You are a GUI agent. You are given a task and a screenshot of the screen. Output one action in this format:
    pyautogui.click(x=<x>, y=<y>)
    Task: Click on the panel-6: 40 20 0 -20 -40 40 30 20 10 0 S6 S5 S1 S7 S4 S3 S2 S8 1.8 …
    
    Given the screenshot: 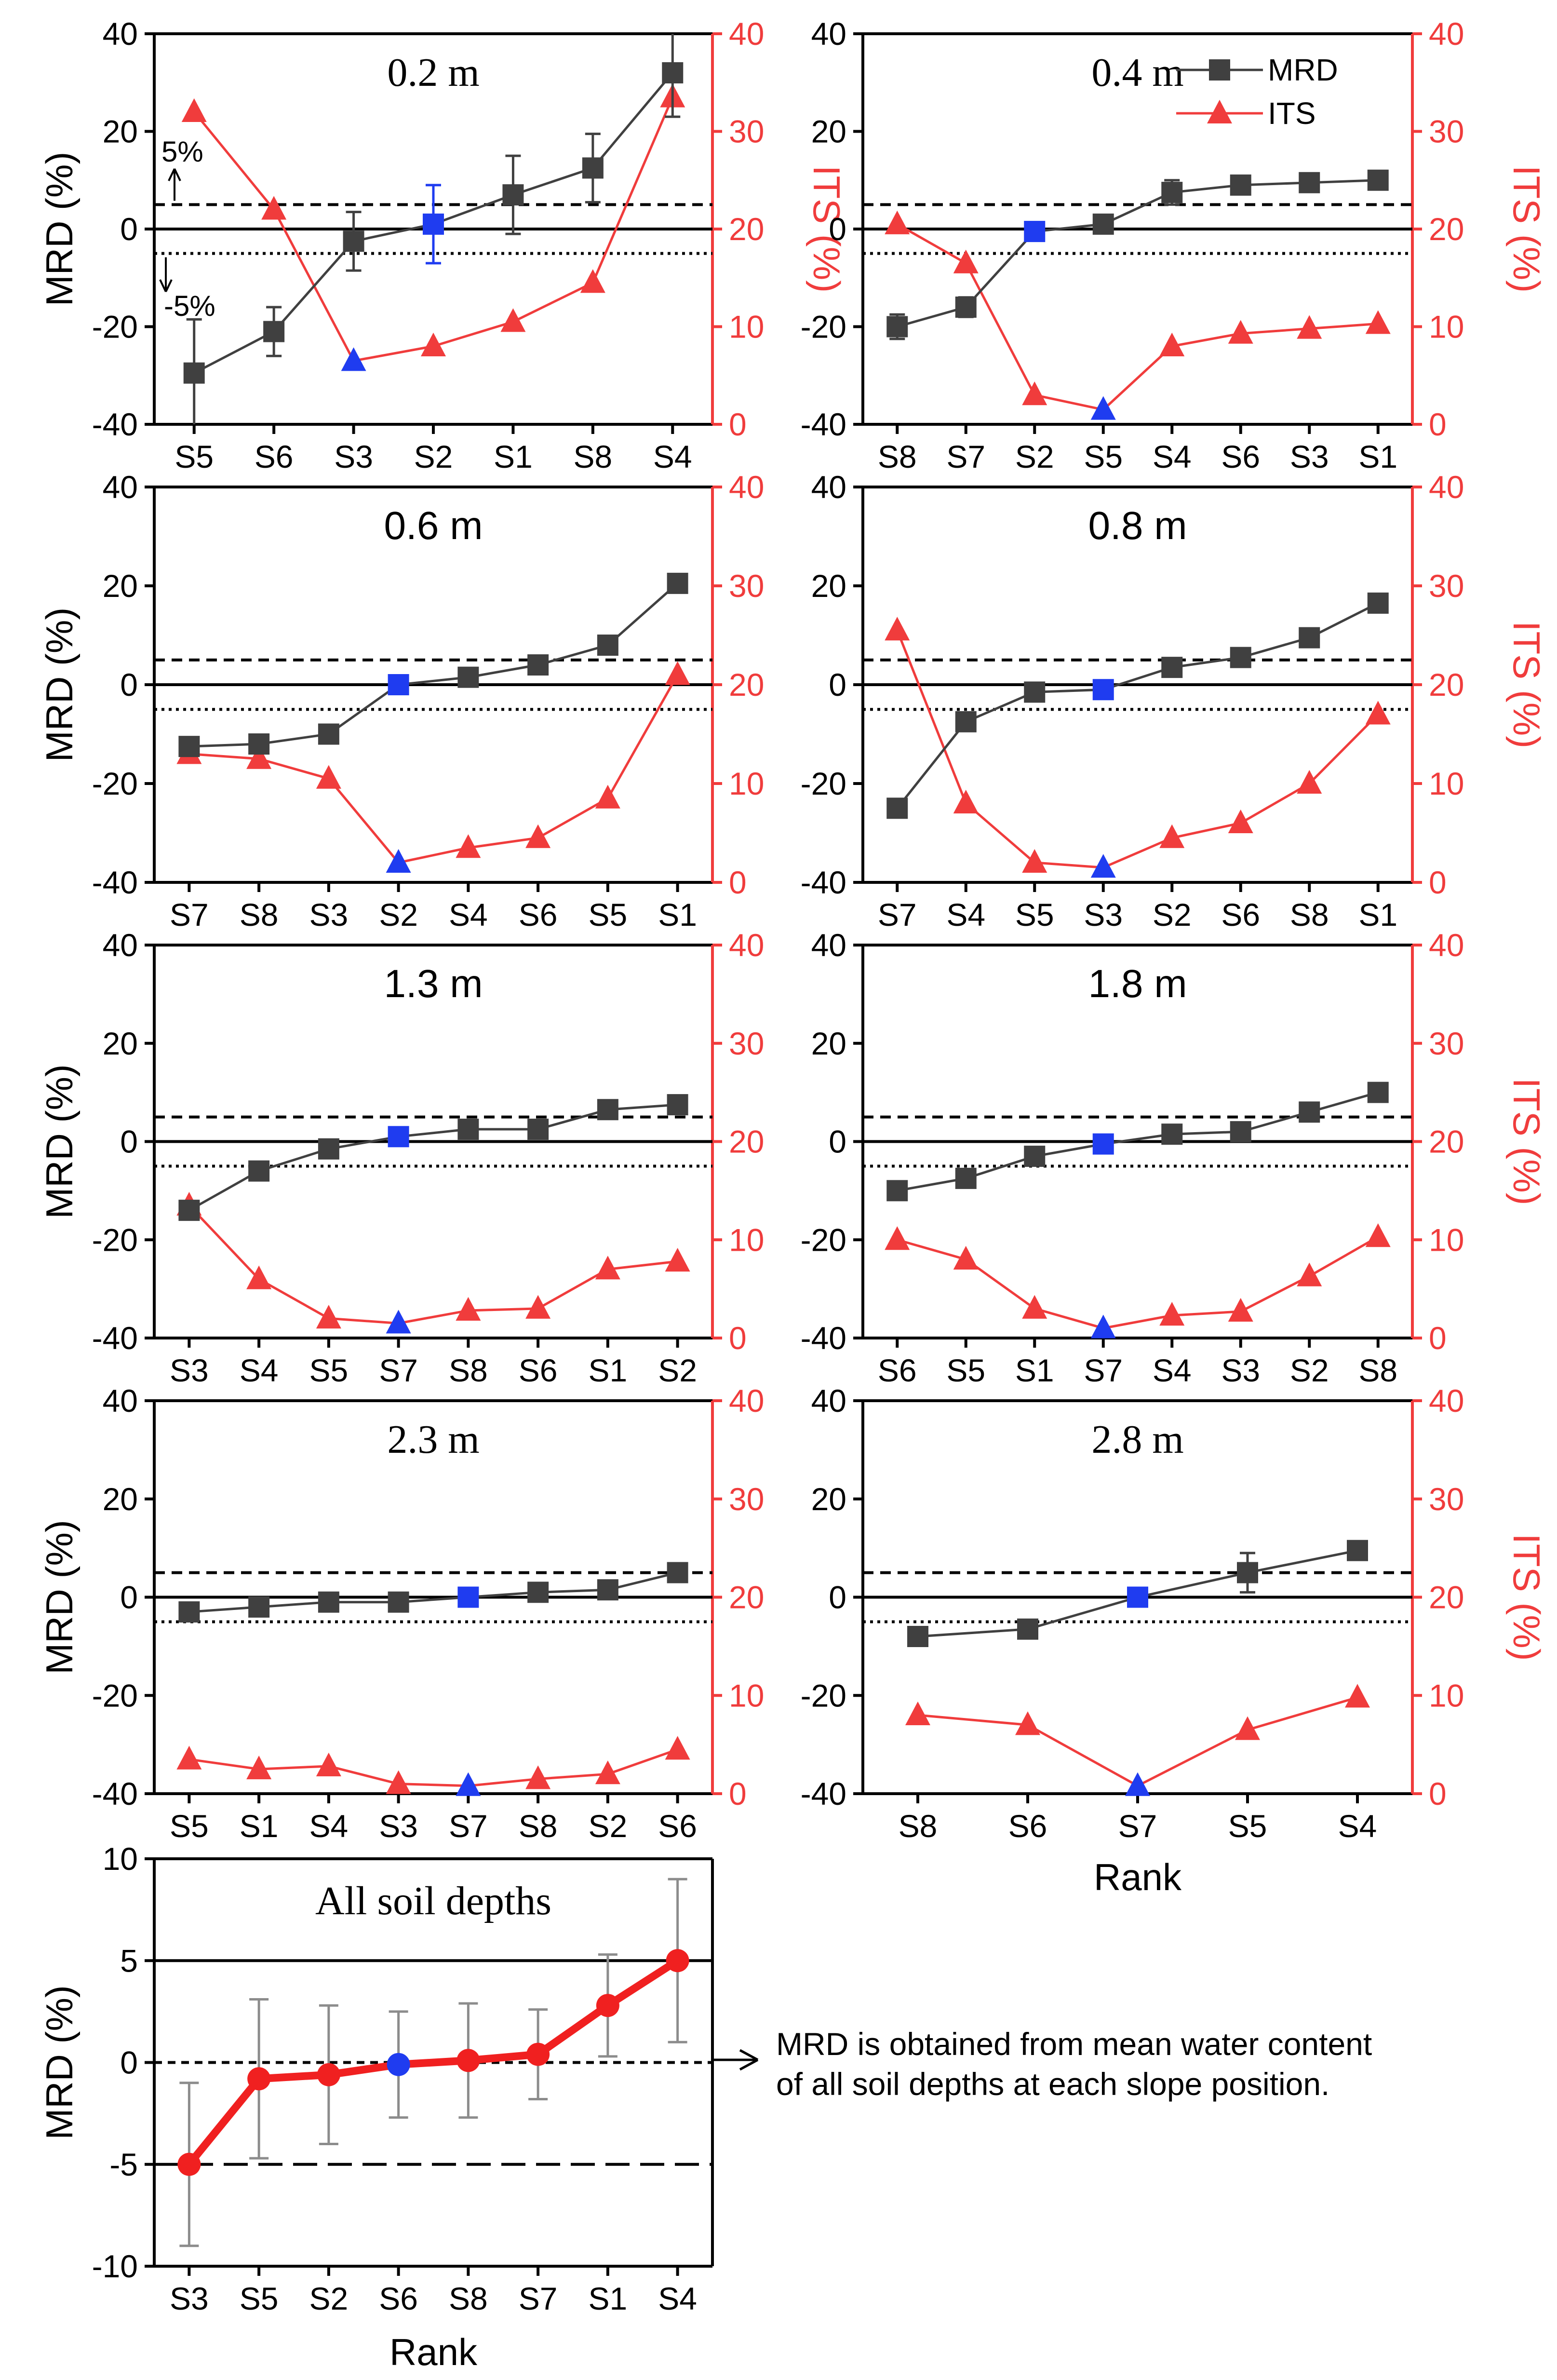 What is the action you would take?
    pyautogui.click(x=1174, y=1158)
    